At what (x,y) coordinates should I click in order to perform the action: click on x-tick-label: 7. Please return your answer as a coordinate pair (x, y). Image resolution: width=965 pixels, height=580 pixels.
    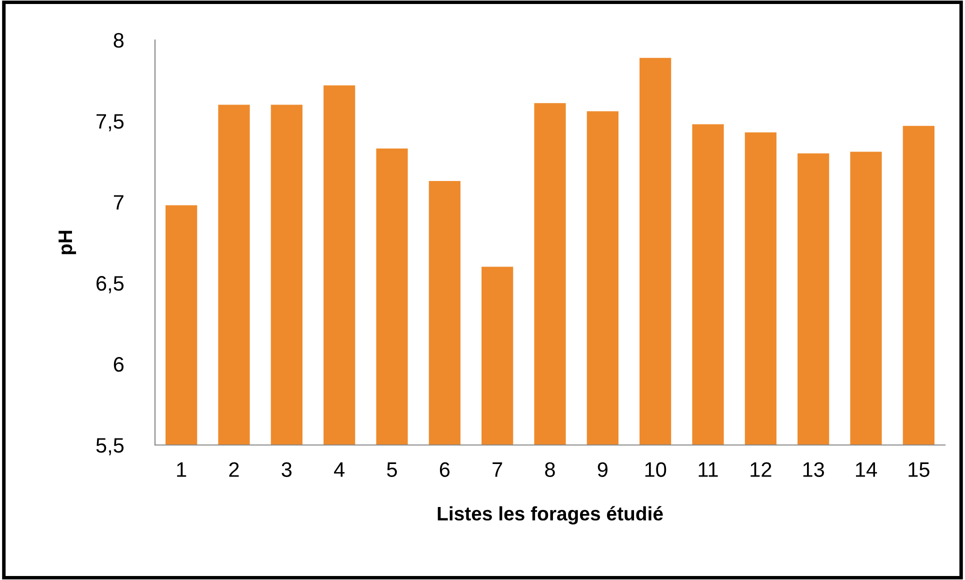
    Looking at the image, I should click on (497, 469).